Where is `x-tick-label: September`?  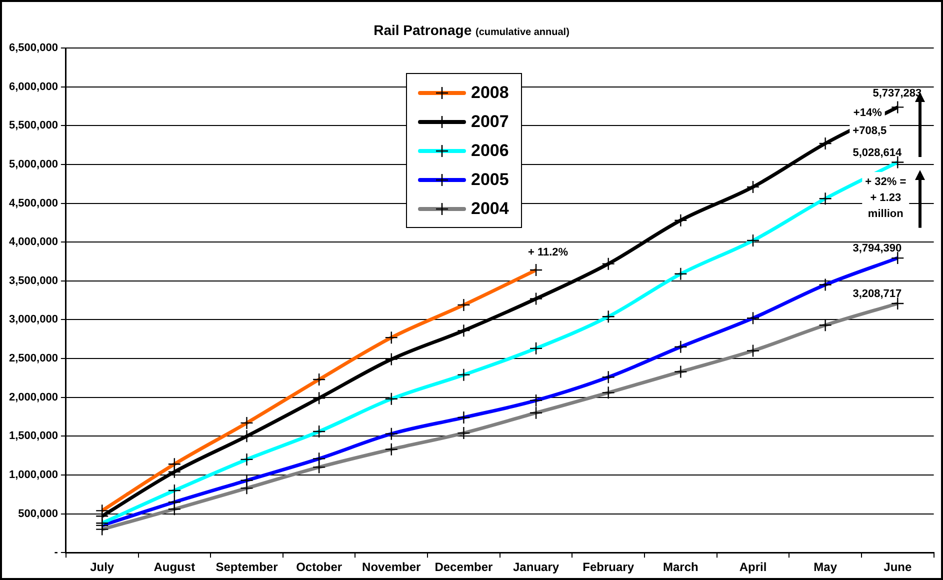
x-tick-label: September is located at coordinates (247, 567).